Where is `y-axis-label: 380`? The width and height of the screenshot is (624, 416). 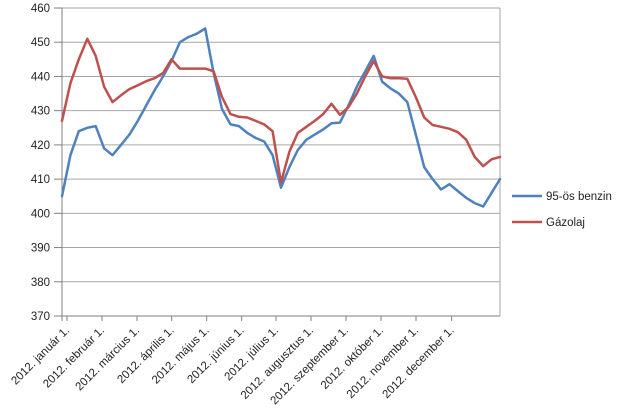 y-axis-label: 380 is located at coordinates (40, 283).